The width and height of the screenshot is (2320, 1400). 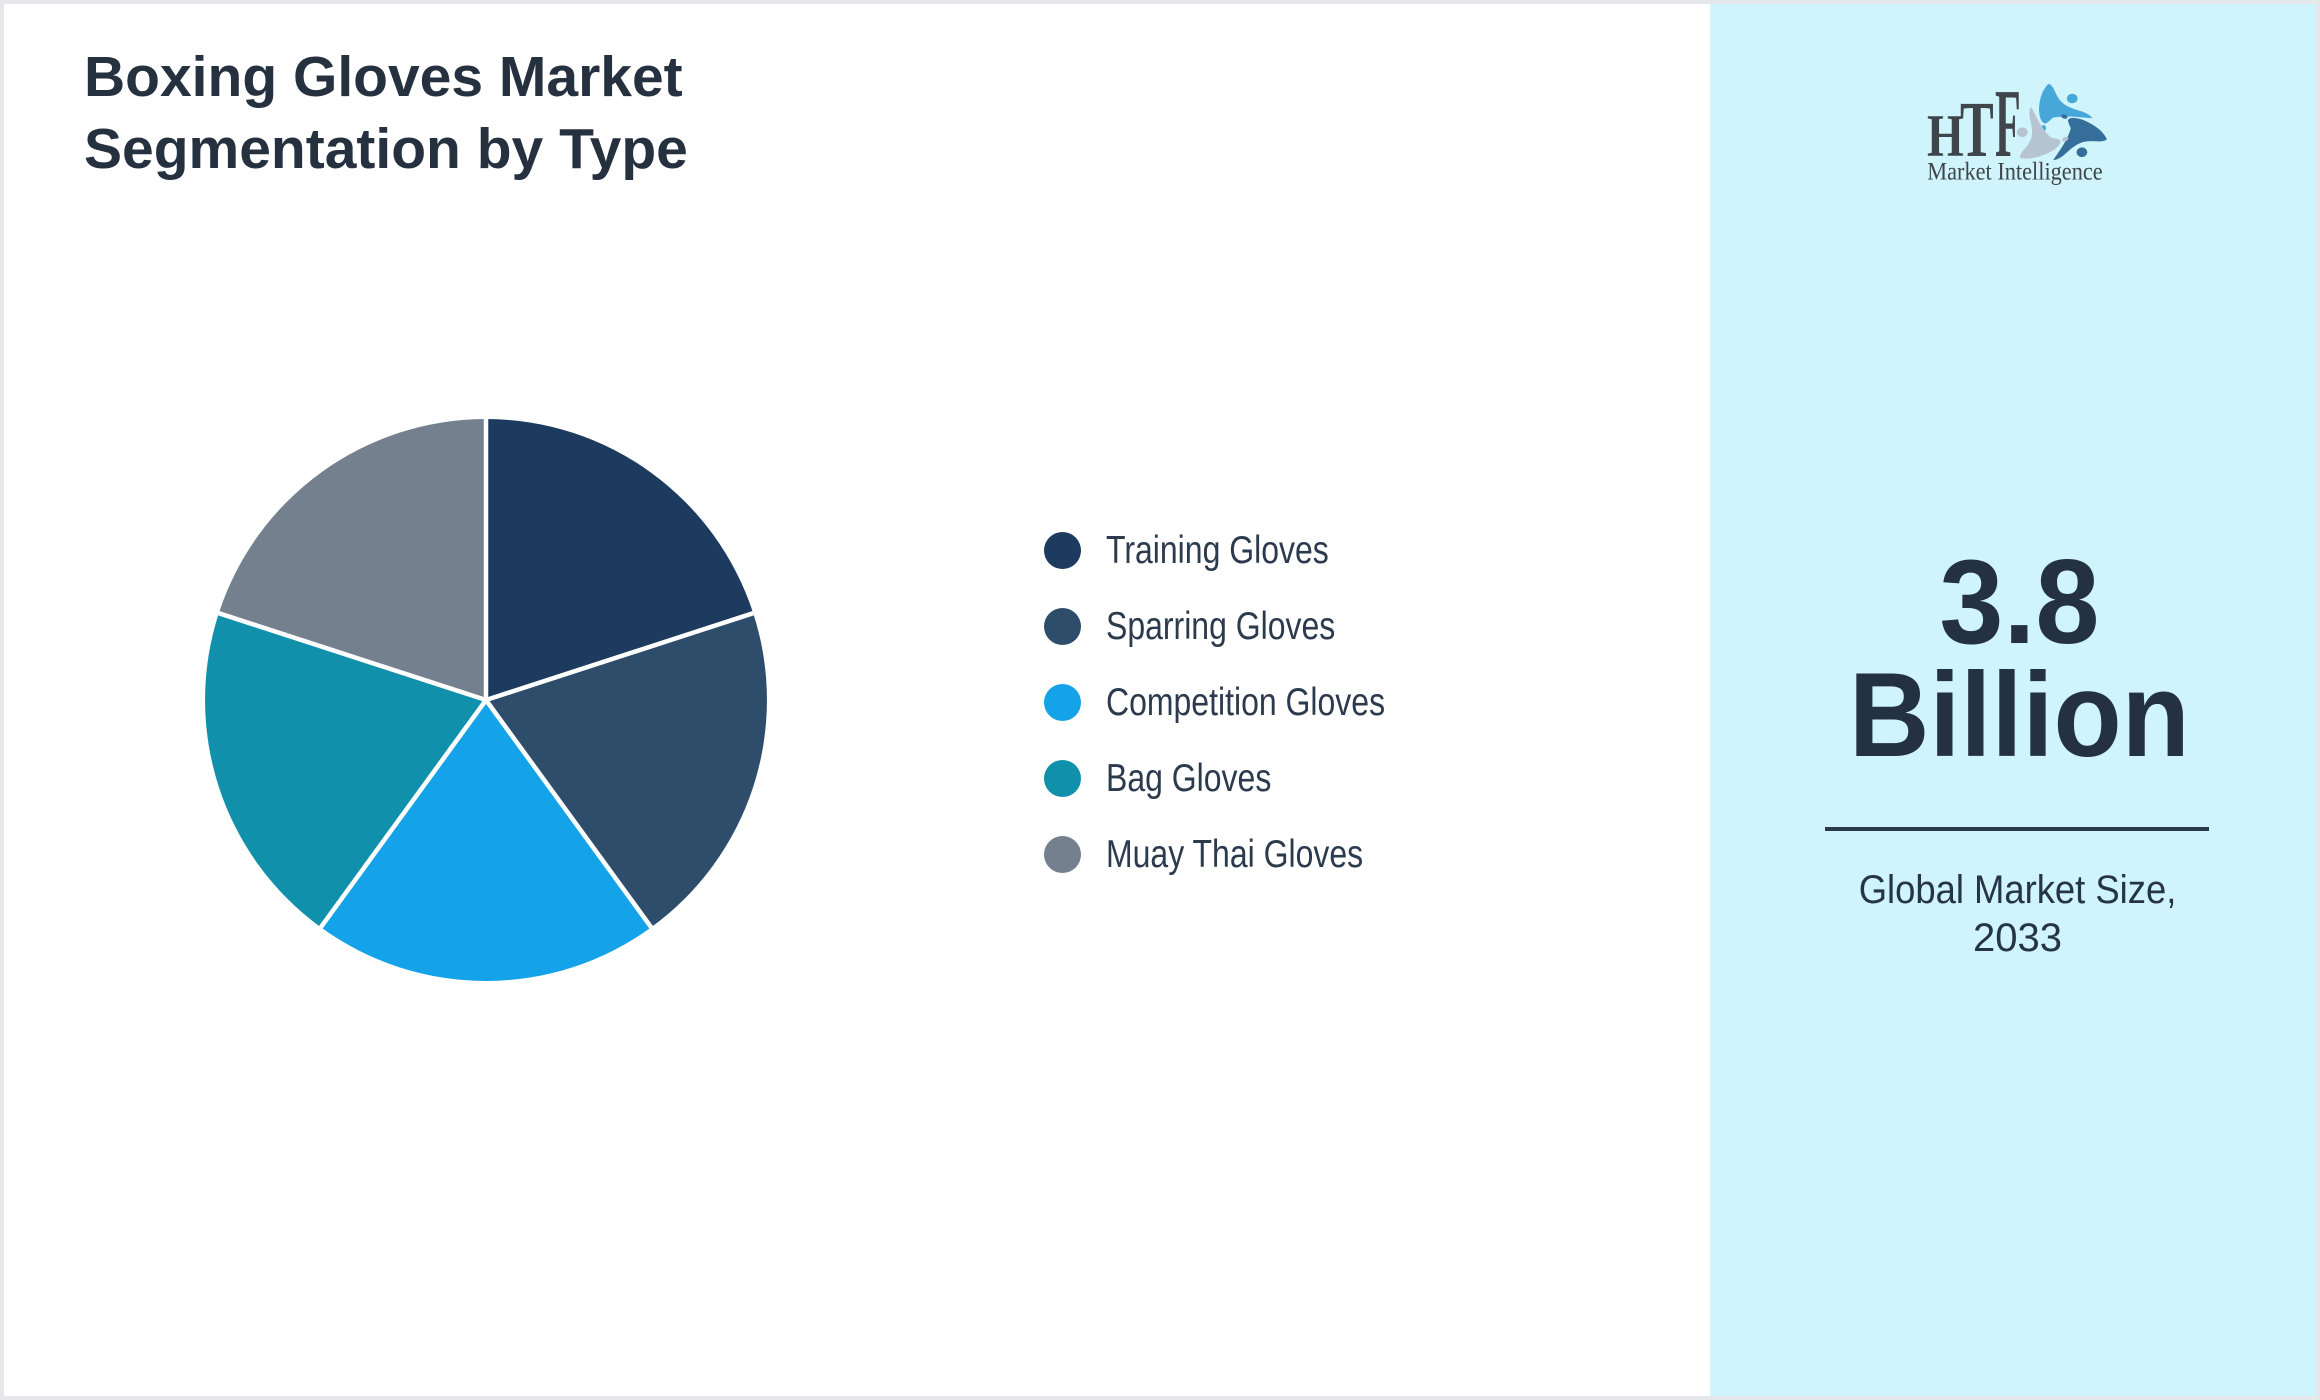 What do you see at coordinates (1977, 130) in the screenshot?
I see `svg-text: T` at bounding box center [1977, 130].